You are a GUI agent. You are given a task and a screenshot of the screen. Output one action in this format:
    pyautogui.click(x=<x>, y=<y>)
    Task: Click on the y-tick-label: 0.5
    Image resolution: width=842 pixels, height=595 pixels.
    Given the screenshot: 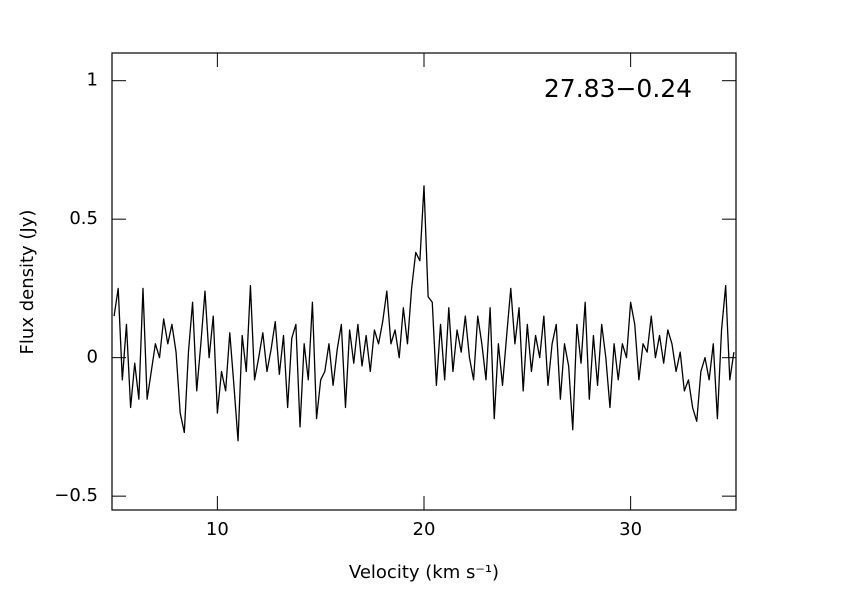 What is the action you would take?
    pyautogui.click(x=83, y=218)
    